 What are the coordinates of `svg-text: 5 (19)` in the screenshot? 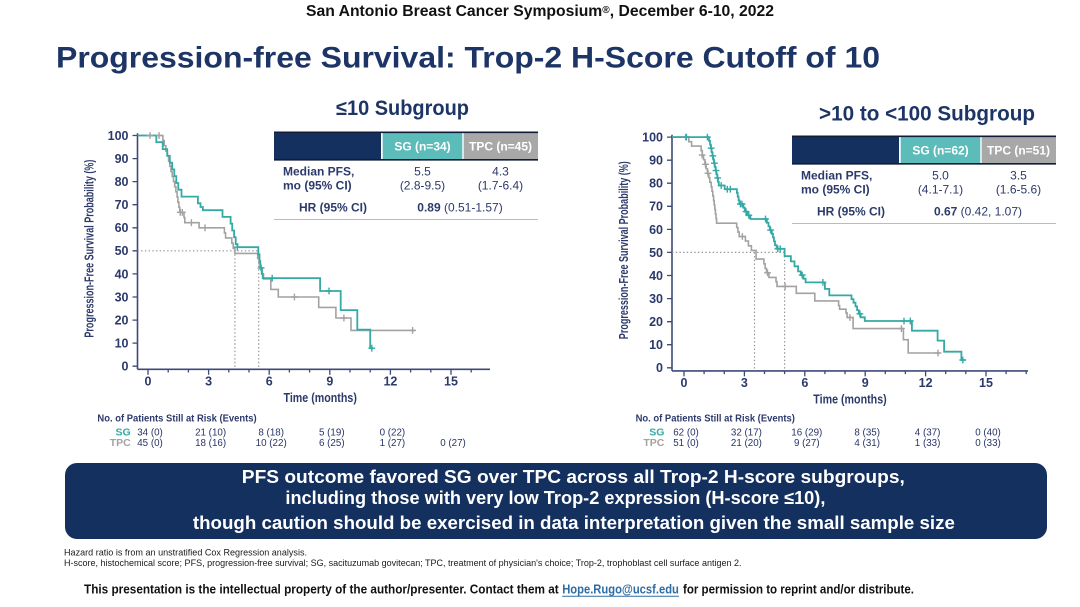 It's located at (332, 433).